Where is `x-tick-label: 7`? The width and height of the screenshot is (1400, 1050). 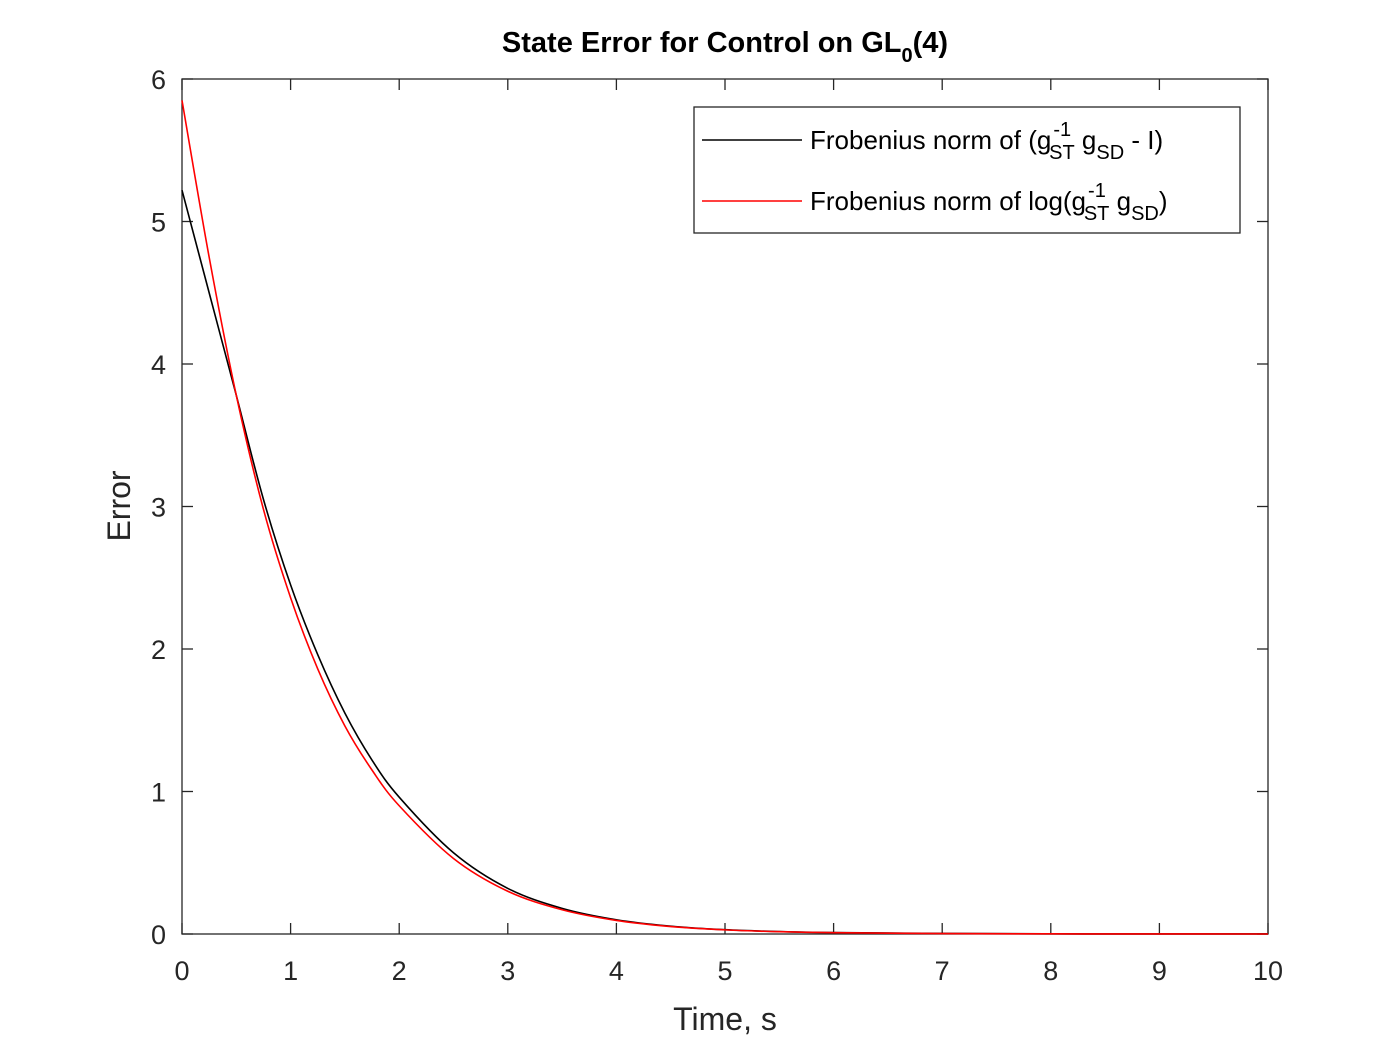 x-tick-label: 7 is located at coordinates (942, 971).